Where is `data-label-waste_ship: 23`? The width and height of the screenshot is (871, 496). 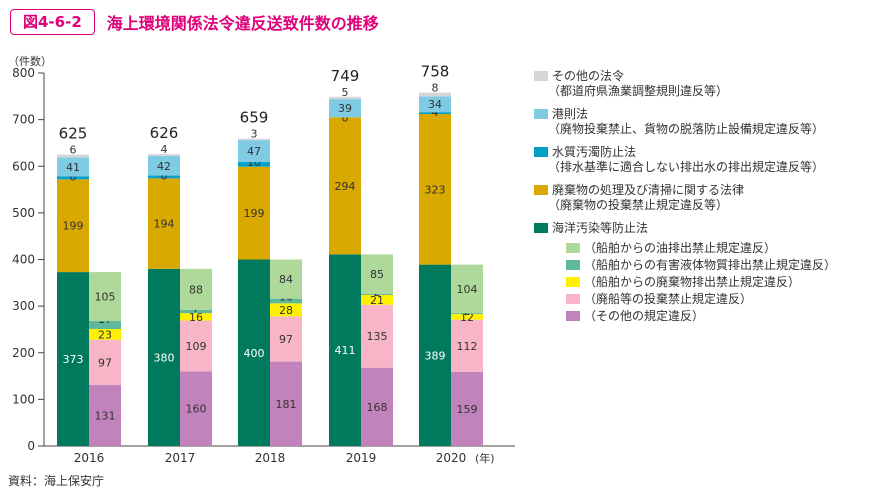
data-label-waste_ship: 23 is located at coordinates (105, 334).